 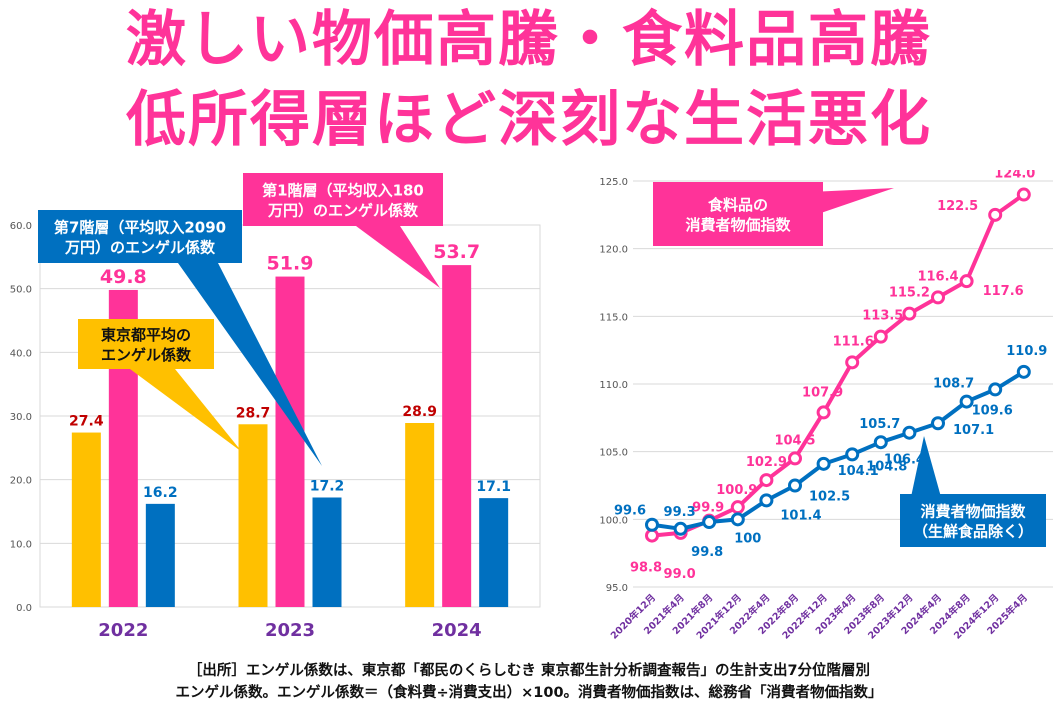 I want to click on point-data-label: 99.9, so click(x=708, y=508).